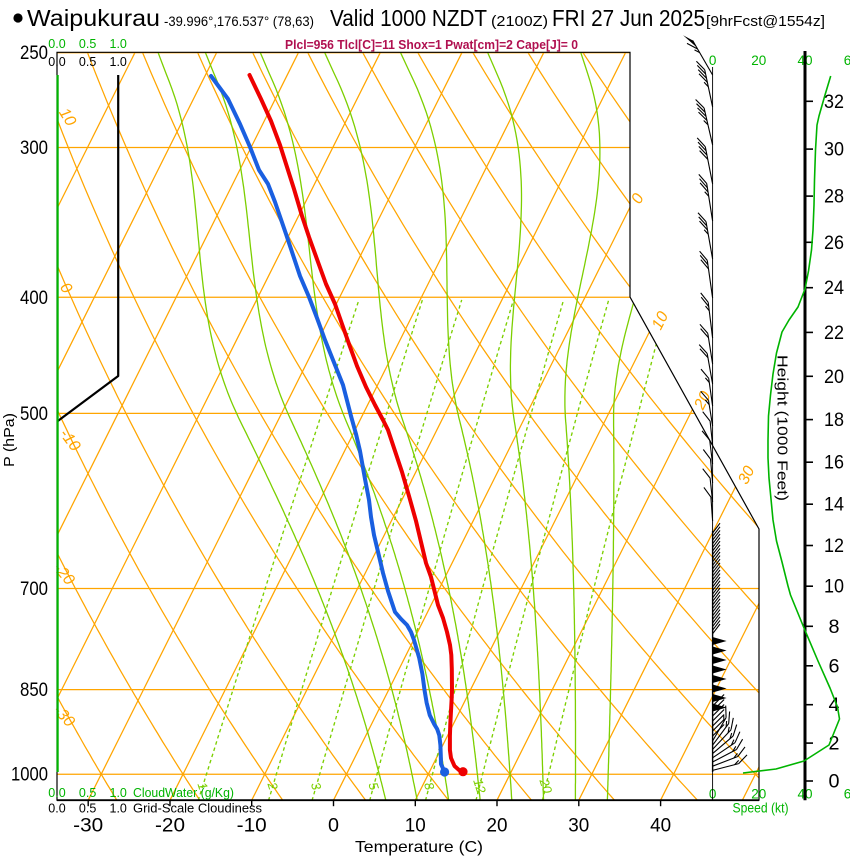 The image size is (850, 865). I want to click on svg-text: 500, so click(34, 414).